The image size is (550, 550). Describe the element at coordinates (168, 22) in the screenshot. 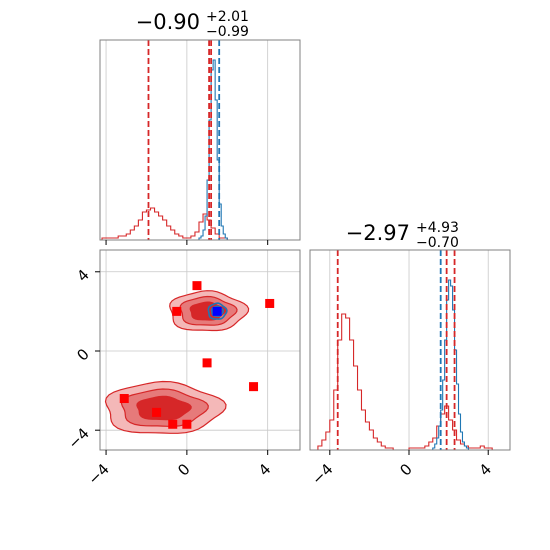

I see `title-x-value: −0.90` at that location.